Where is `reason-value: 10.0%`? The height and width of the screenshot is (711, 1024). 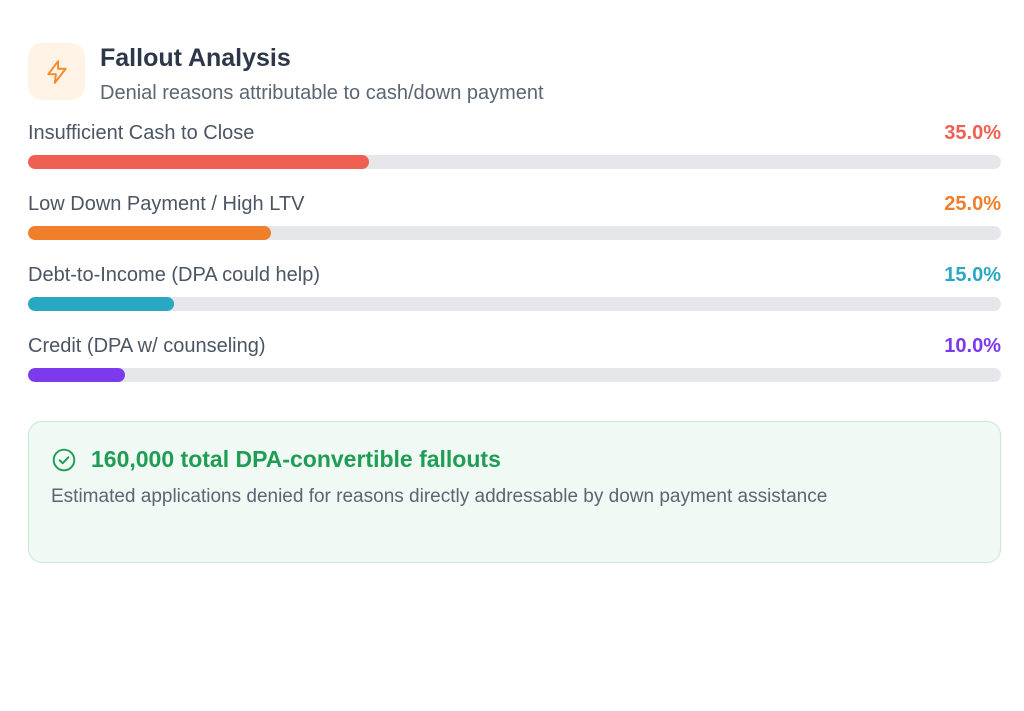
reason-value: 10.0% is located at coordinates (972, 345).